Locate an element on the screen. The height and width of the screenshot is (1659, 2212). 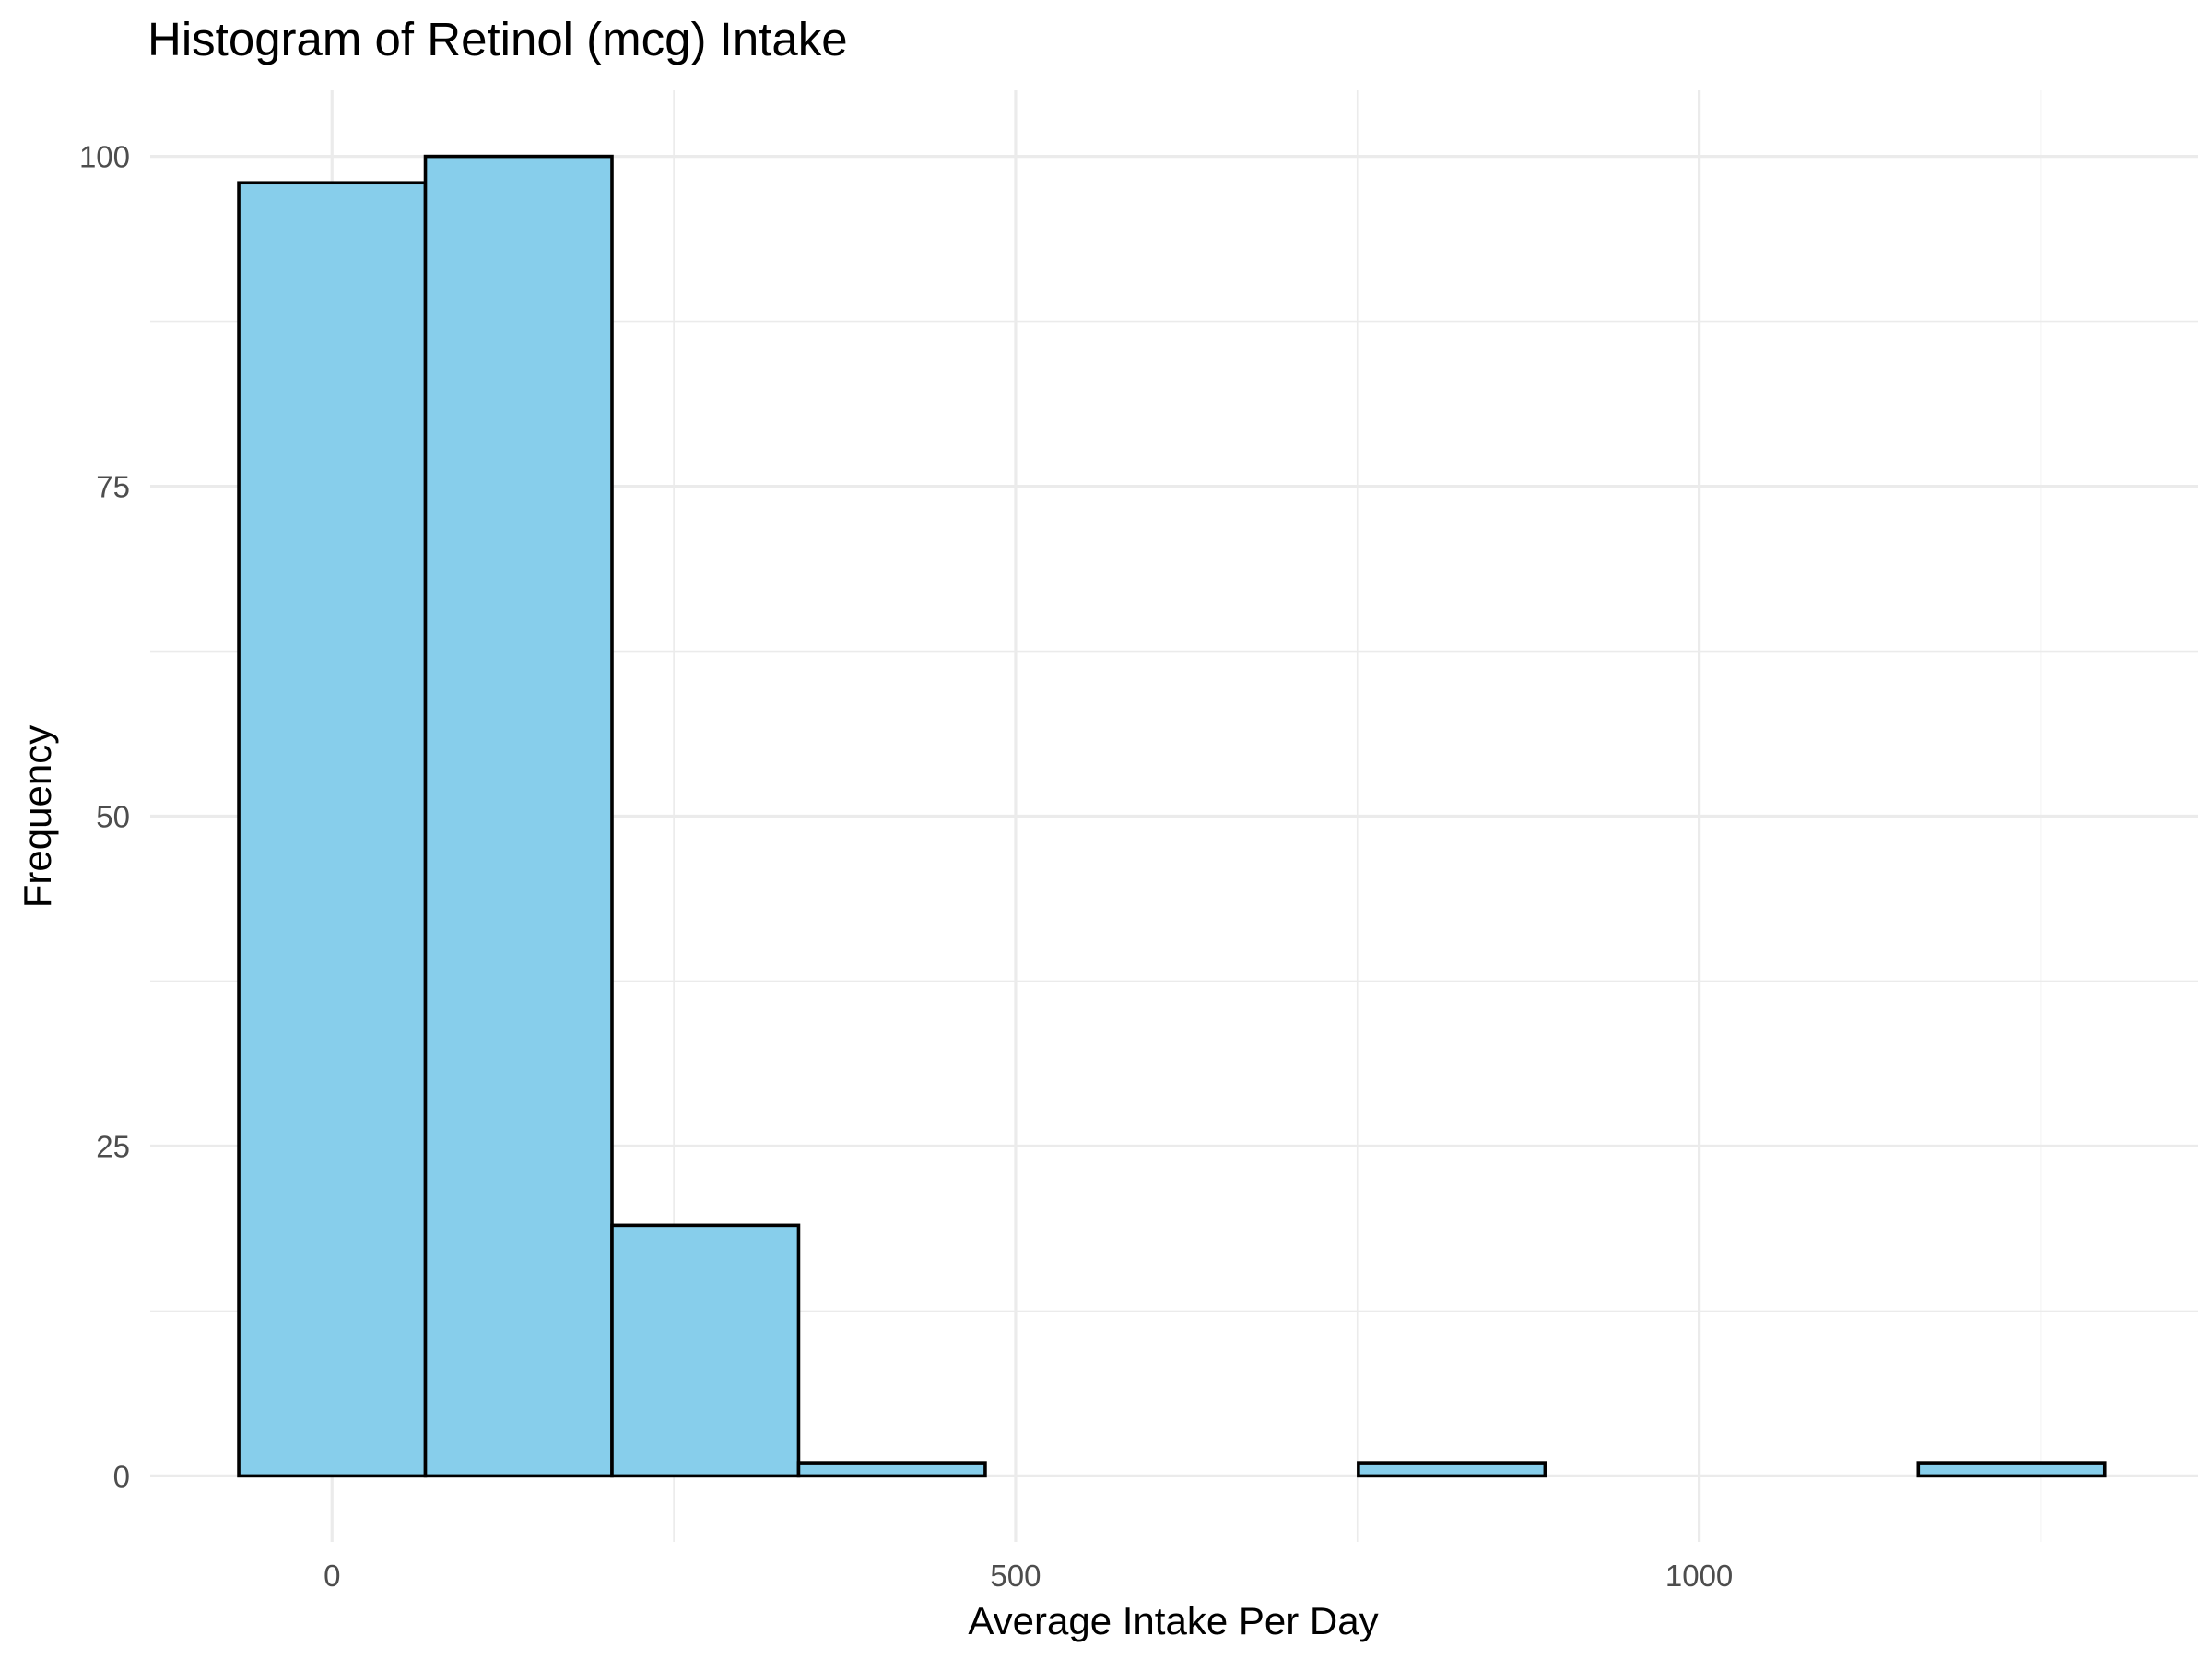
y-tick-label: 75 is located at coordinates (113, 487).